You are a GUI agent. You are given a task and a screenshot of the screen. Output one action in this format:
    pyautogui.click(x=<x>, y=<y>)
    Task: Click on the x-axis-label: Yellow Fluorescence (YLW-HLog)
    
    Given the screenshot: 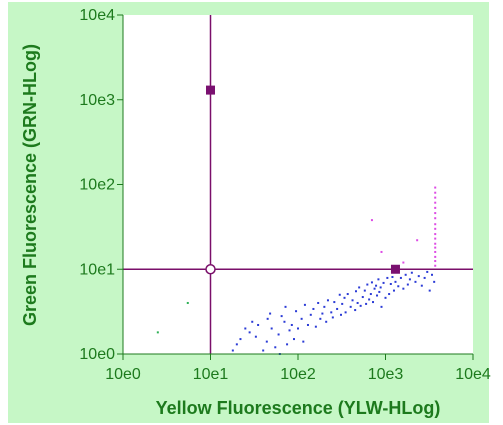 What is the action you would take?
    pyautogui.click(x=298, y=408)
    